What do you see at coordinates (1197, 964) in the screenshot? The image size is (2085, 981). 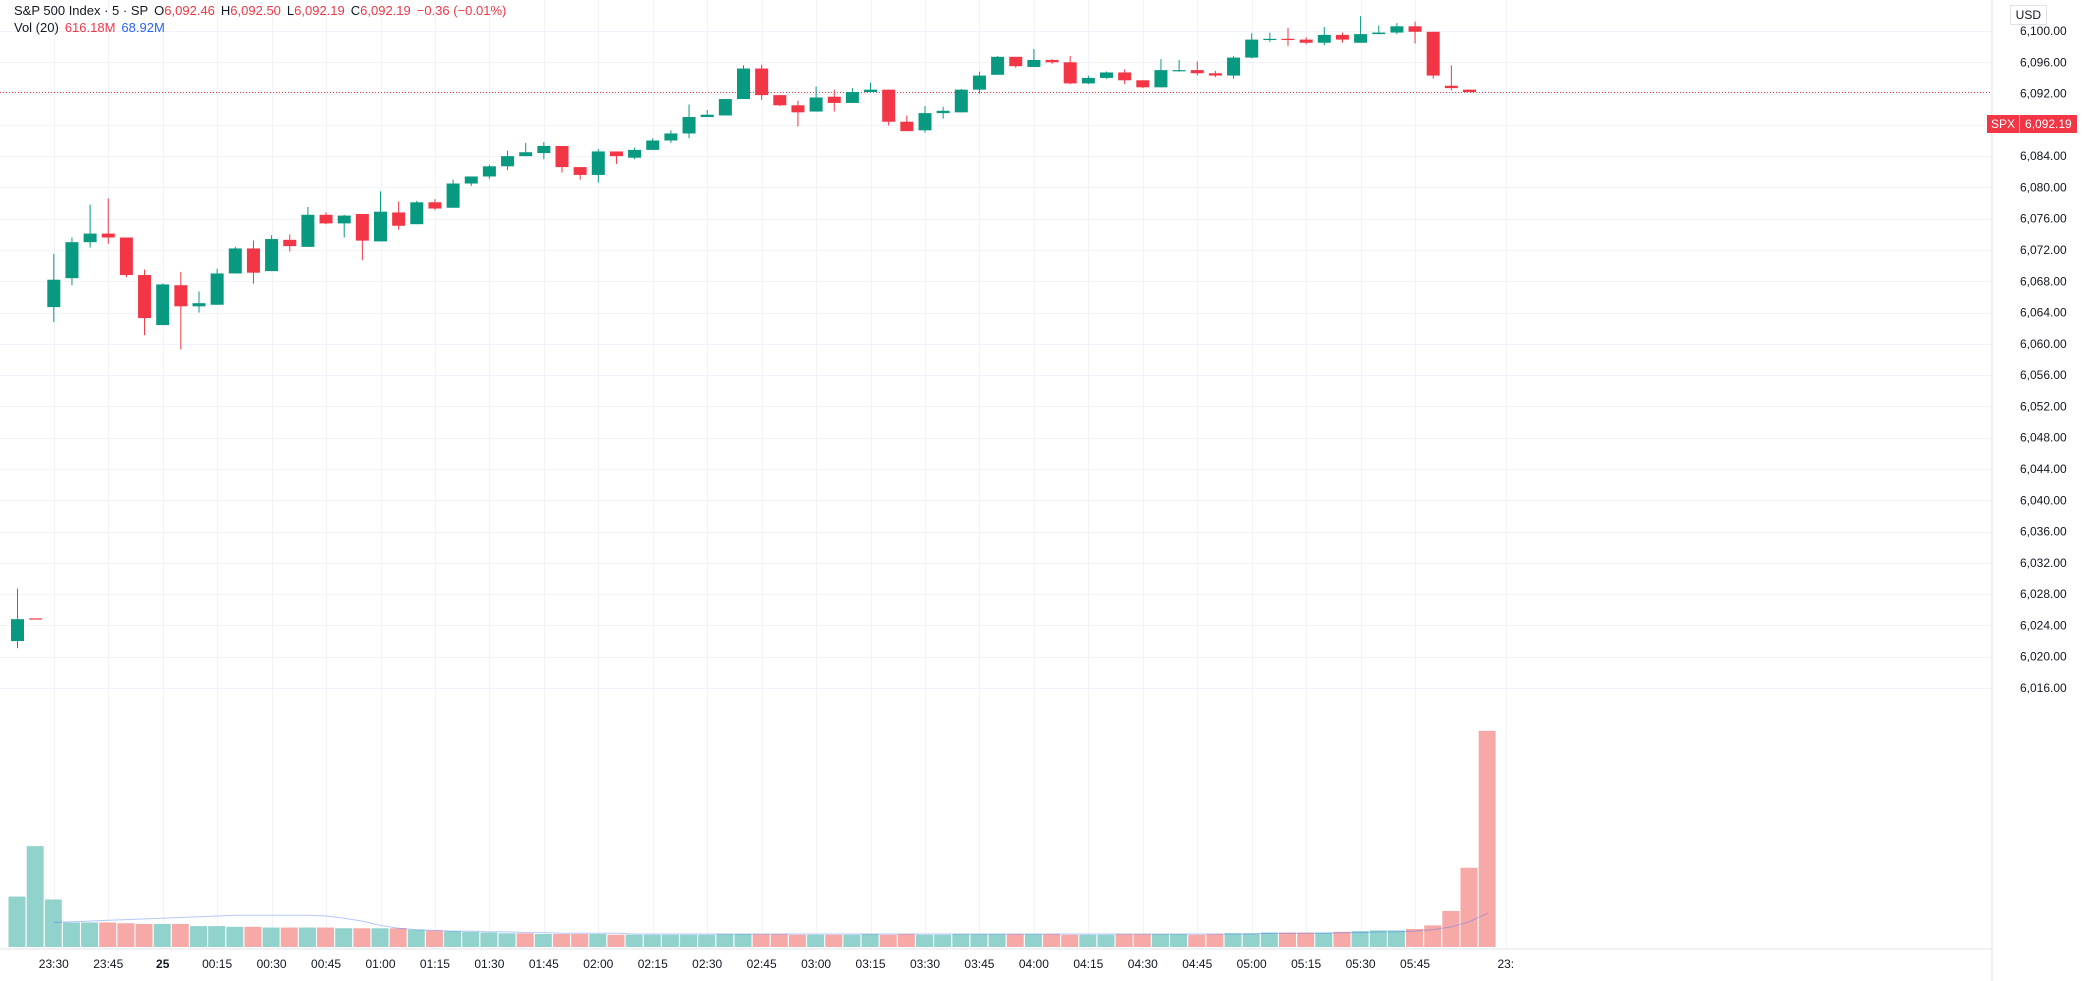 I see `time-tick-label: 04:45` at bounding box center [1197, 964].